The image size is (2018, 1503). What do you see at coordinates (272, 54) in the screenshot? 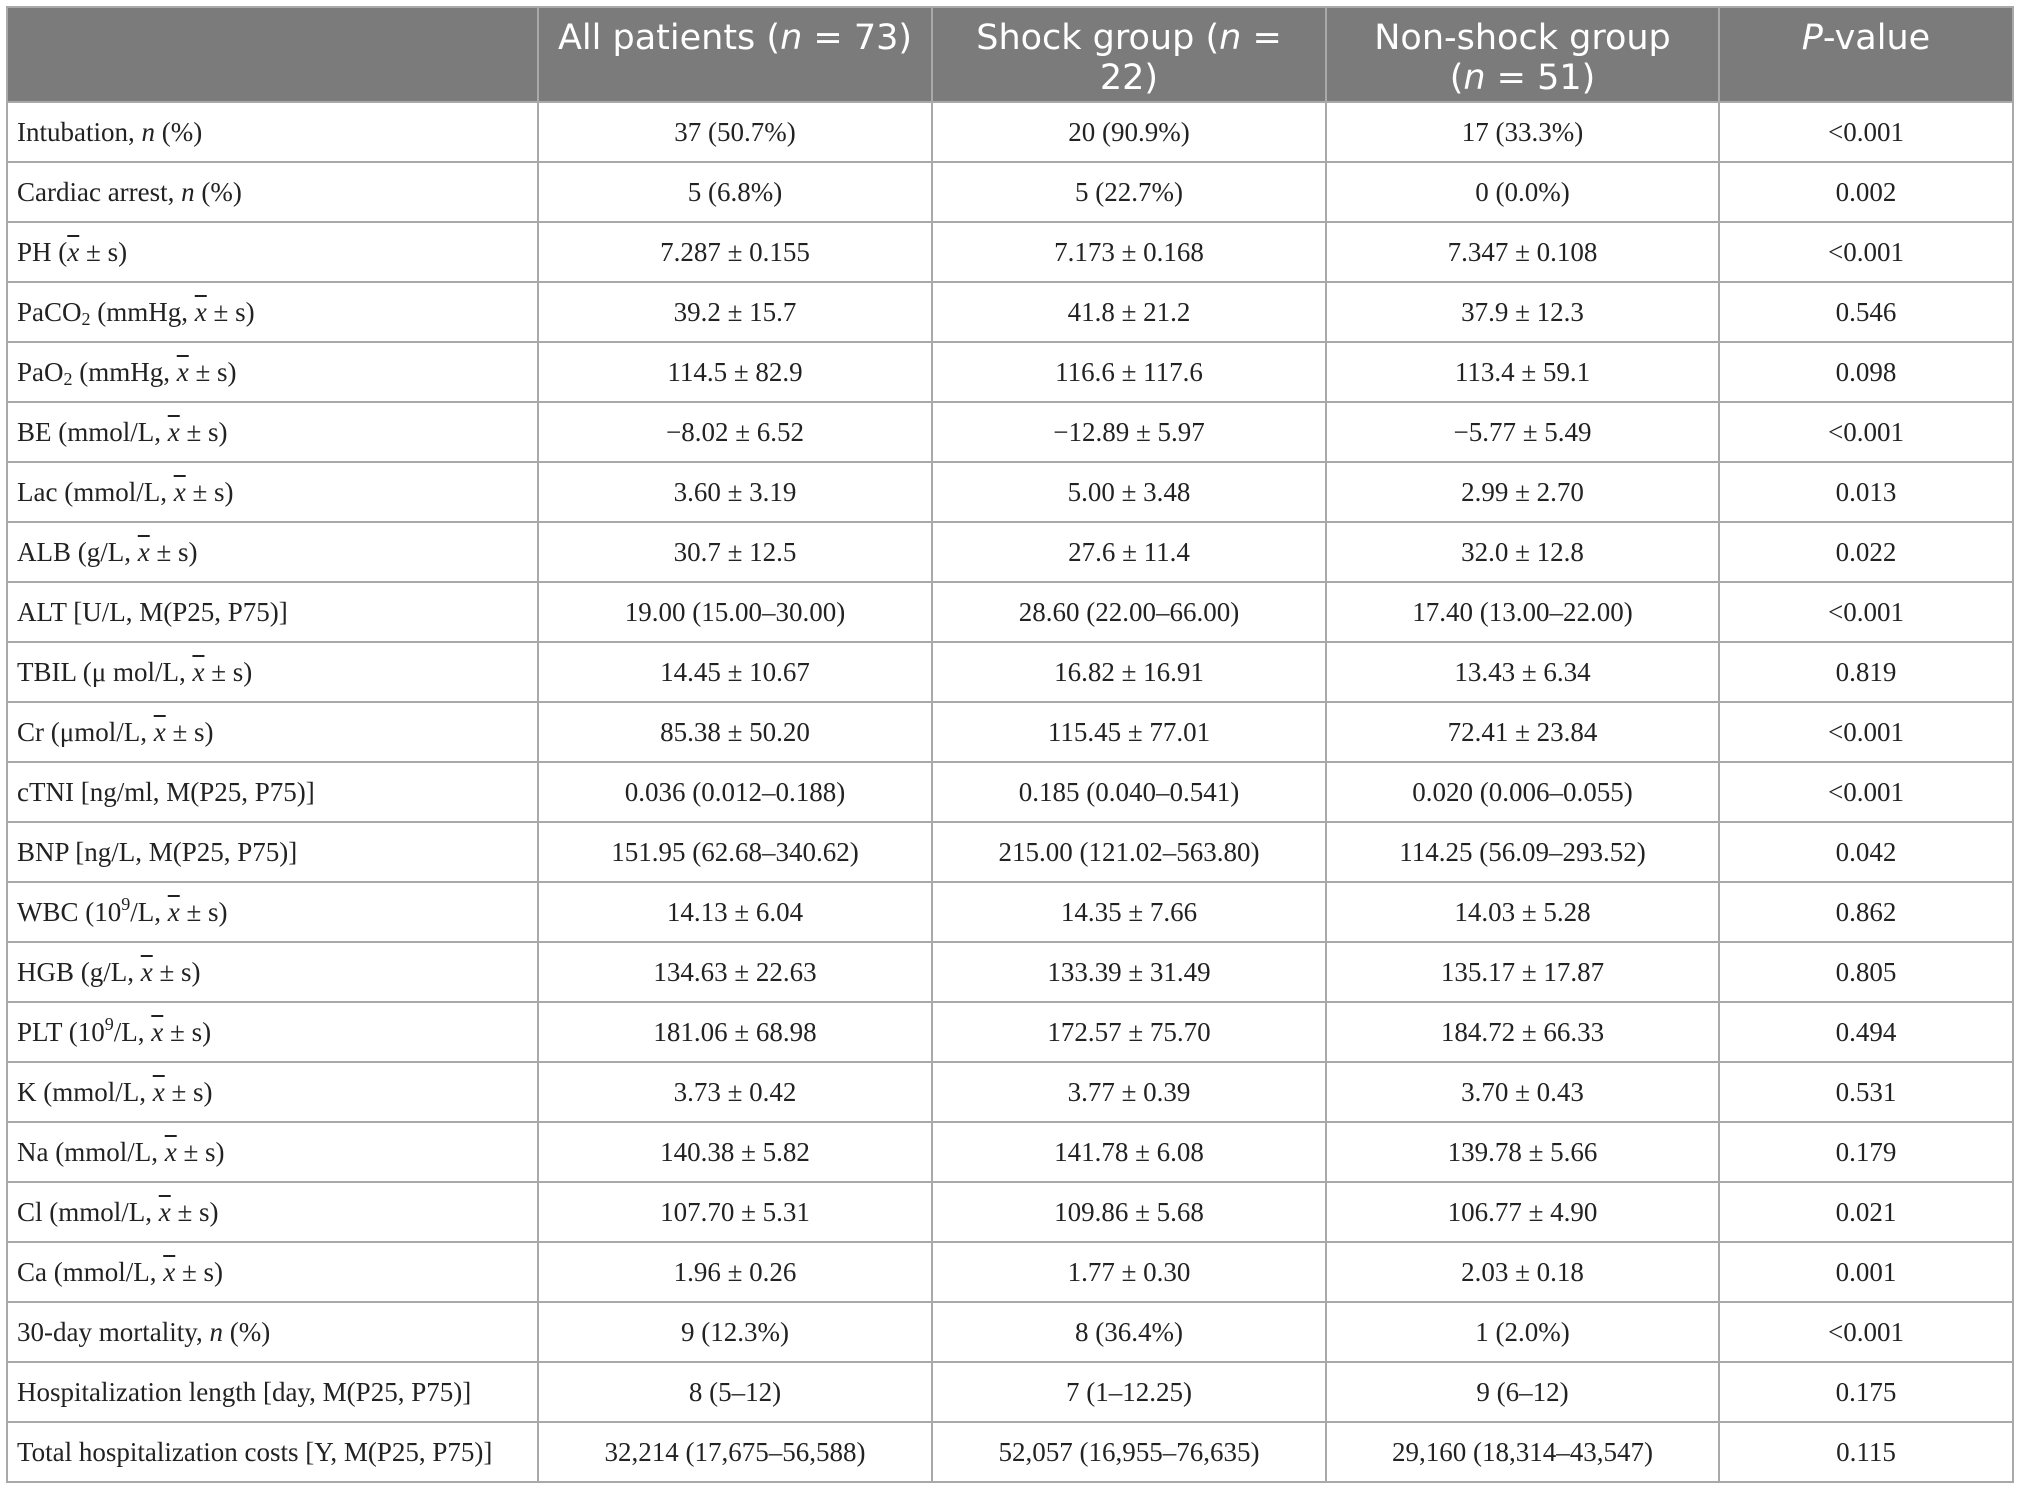
I see `header-blank-cell` at bounding box center [272, 54].